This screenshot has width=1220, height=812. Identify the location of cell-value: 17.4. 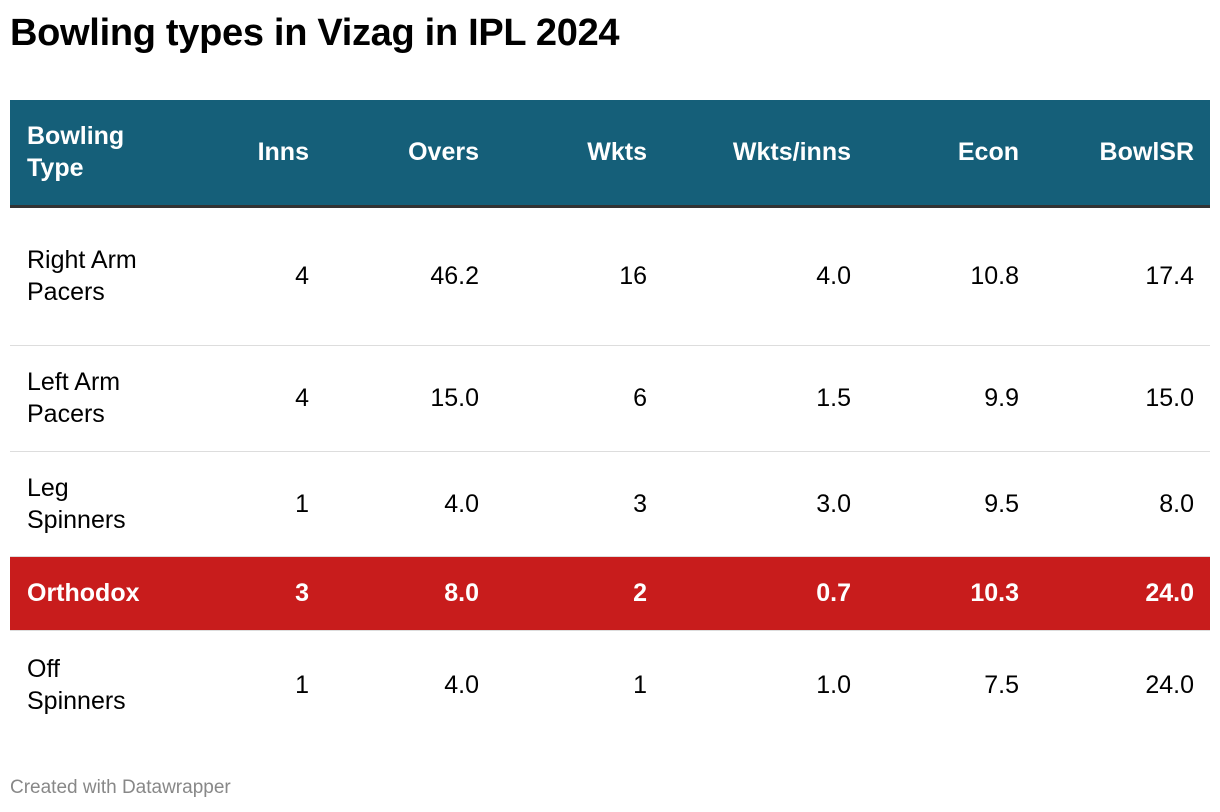
(1169, 276).